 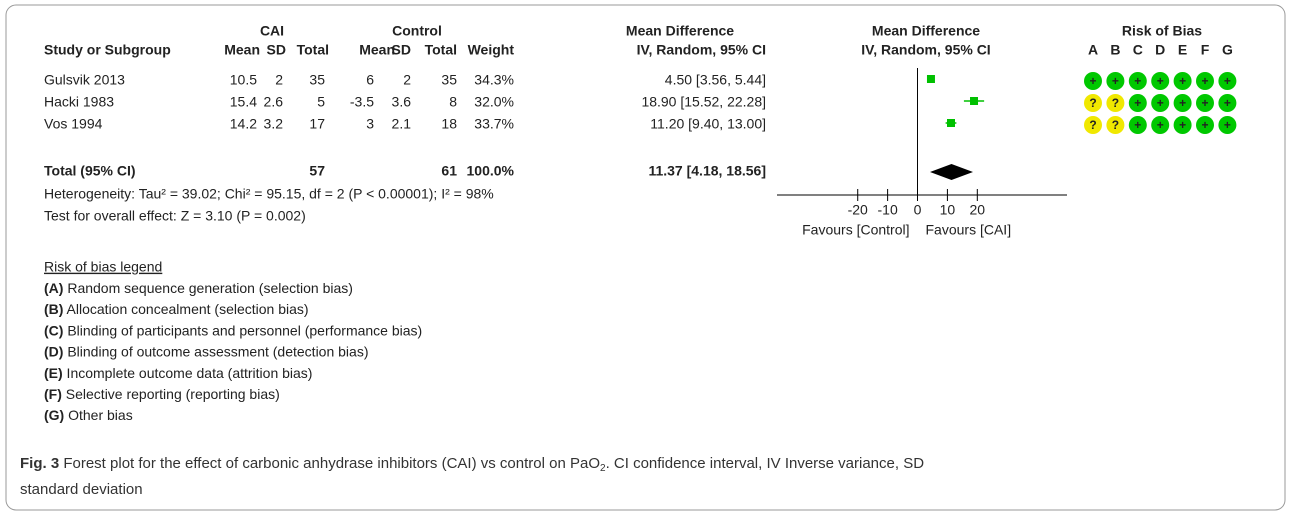 What do you see at coordinates (603, 468) in the screenshot?
I see `caption-sub: 2` at bounding box center [603, 468].